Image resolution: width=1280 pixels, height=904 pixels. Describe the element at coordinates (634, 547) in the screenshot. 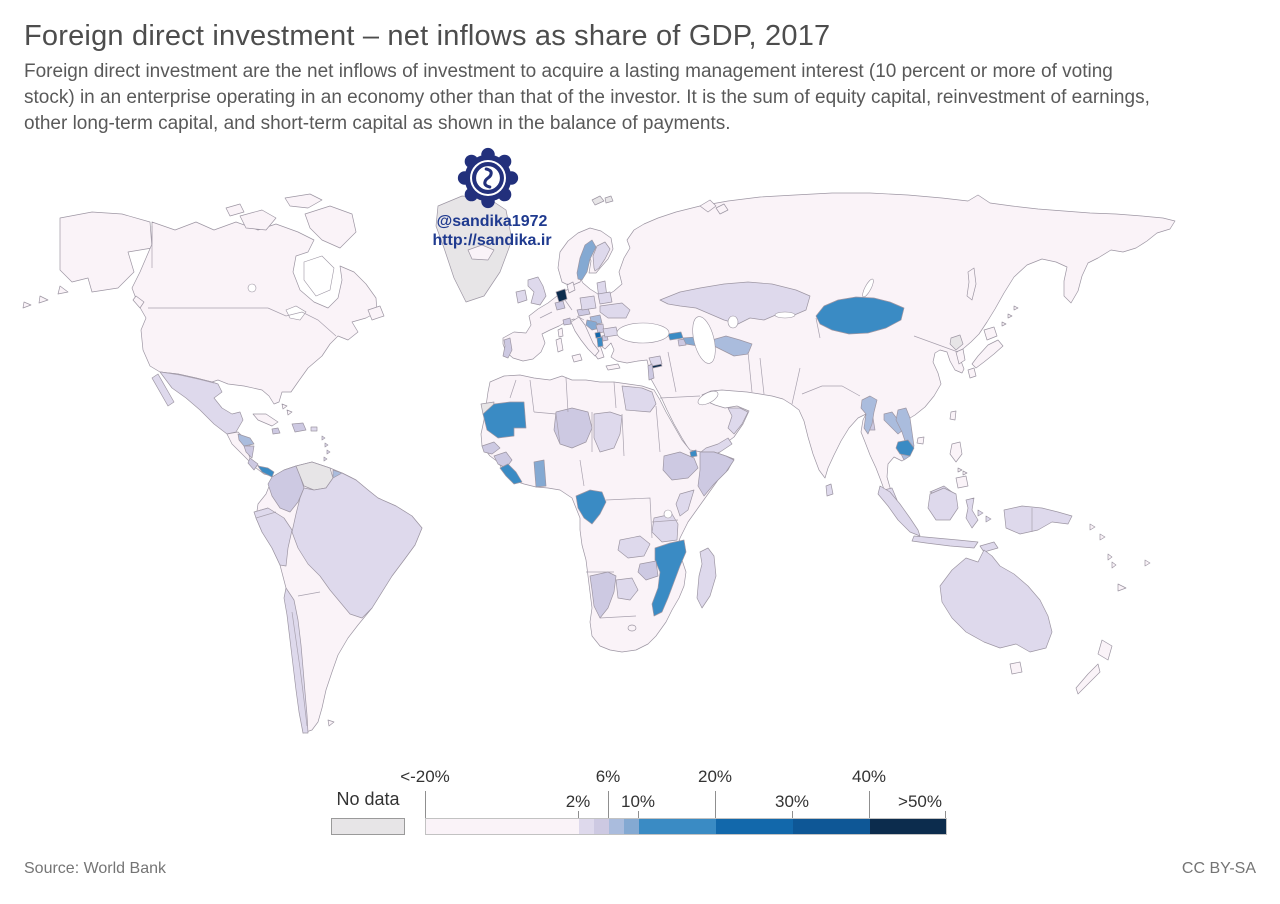

I see `country-zambia` at that location.